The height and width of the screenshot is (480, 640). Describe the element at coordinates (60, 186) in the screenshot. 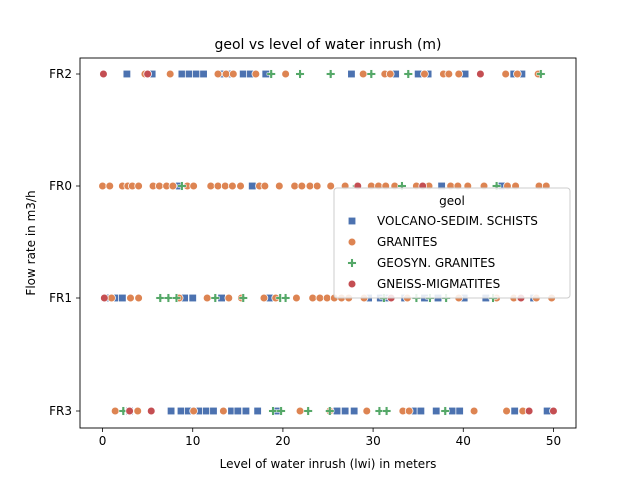

I see `y-tick-label: FR0` at that location.